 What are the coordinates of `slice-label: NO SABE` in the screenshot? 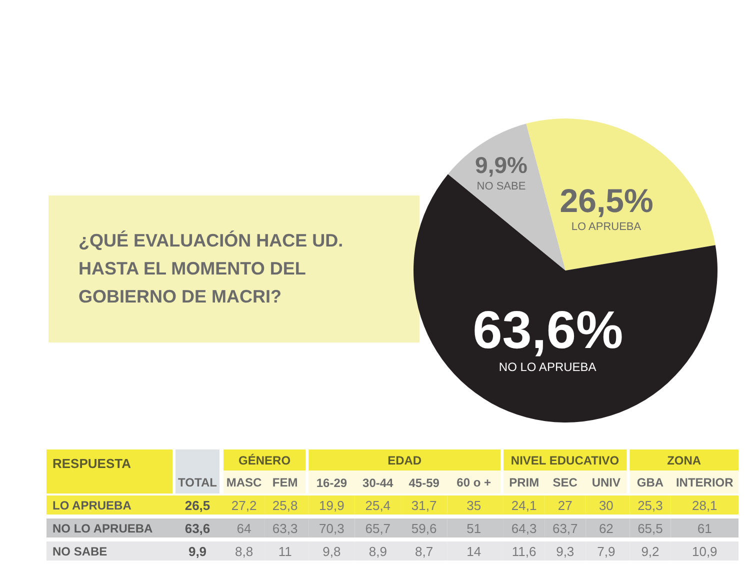 It's located at (501, 186).